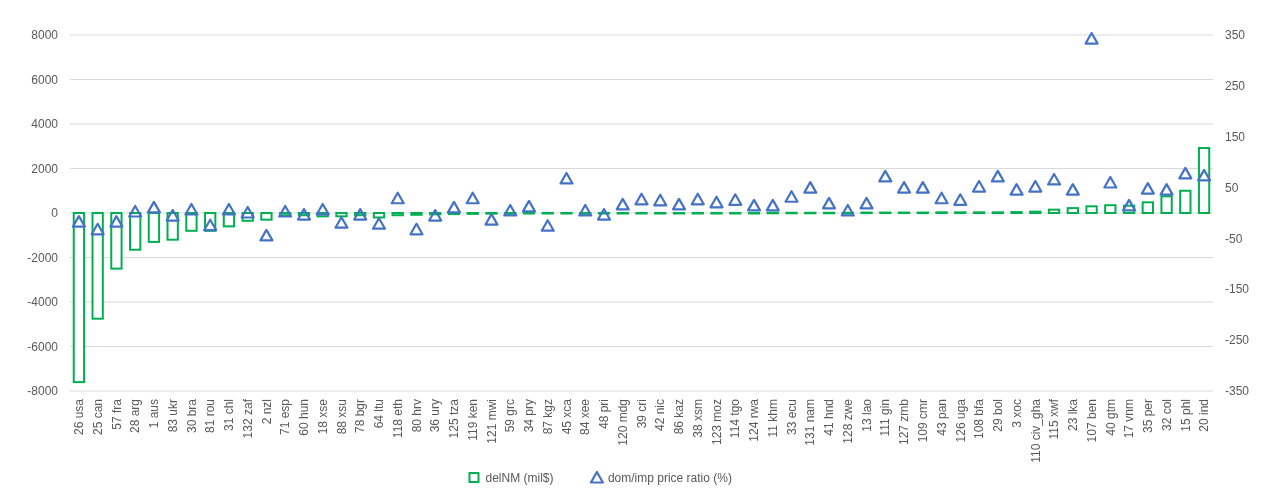  Describe the element at coordinates (847, 421) in the screenshot. I see `x-tick-label: 128 zwe` at that location.